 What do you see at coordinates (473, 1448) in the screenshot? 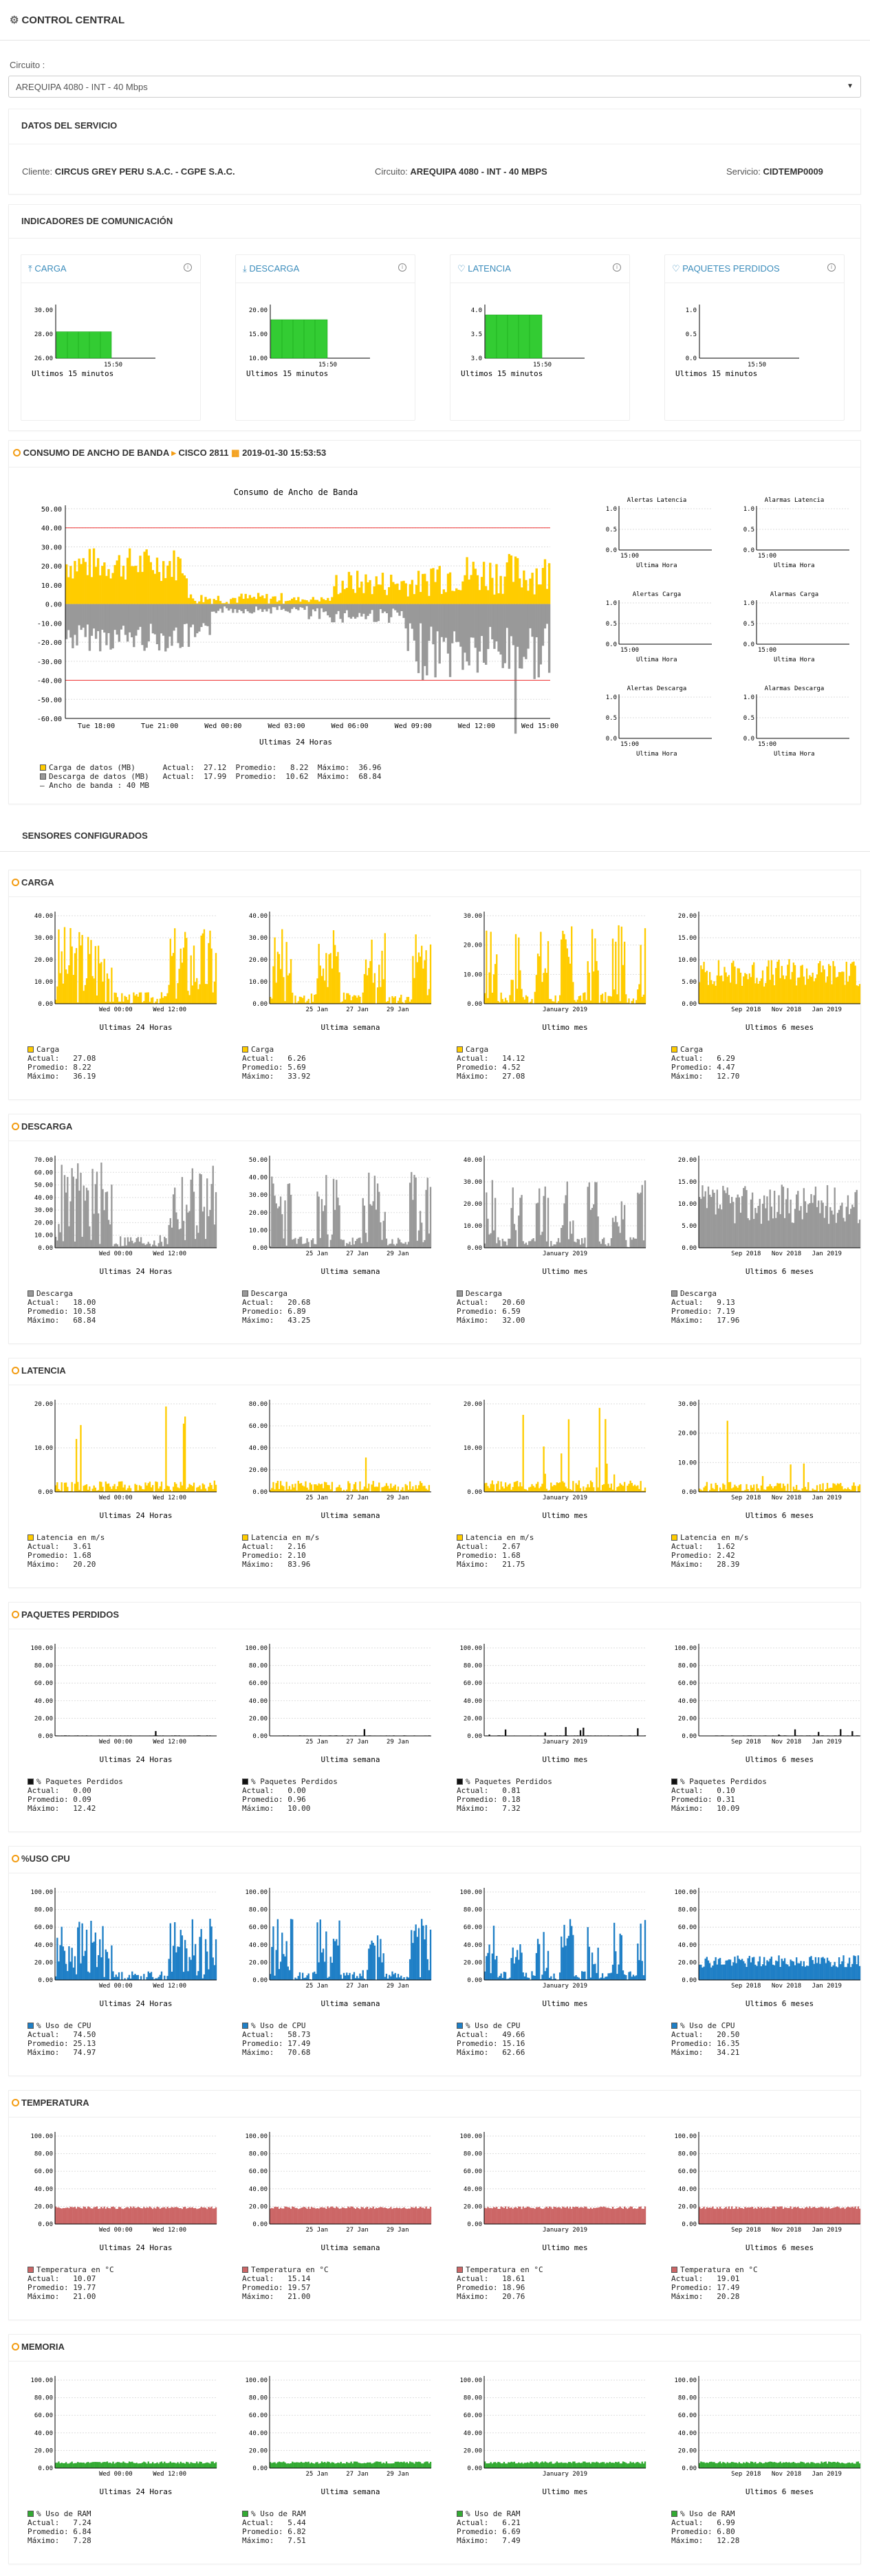
I see `y-tick: 10.00` at bounding box center [473, 1448].